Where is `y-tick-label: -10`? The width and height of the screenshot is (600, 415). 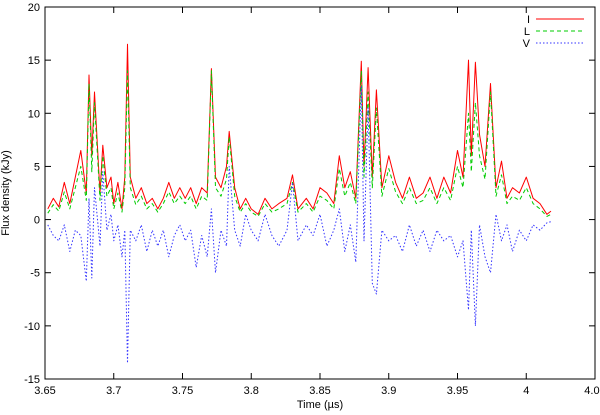 y-tick-label: -10 is located at coordinates (32, 327).